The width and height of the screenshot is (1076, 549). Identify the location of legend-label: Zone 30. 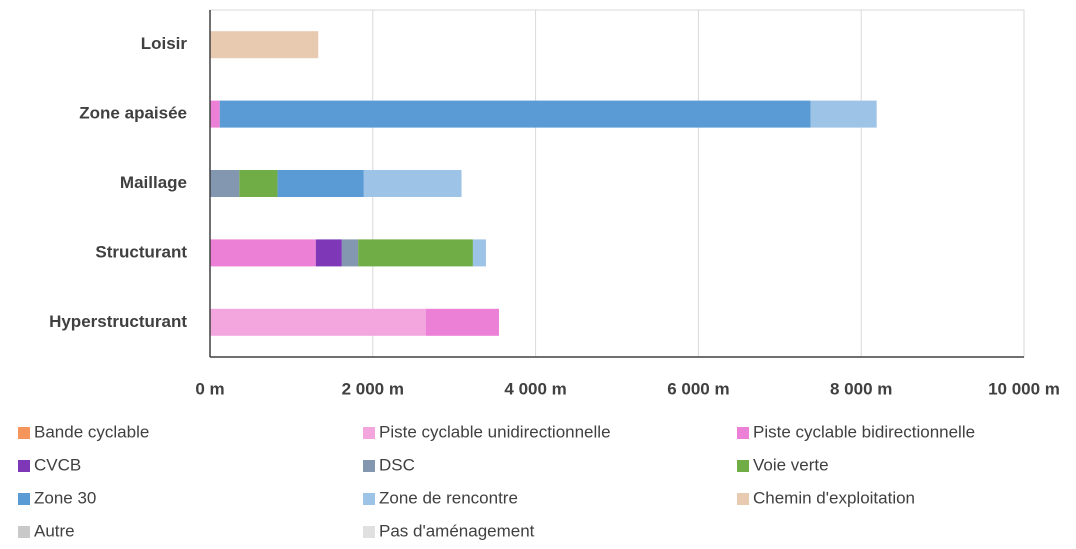
(65, 497).